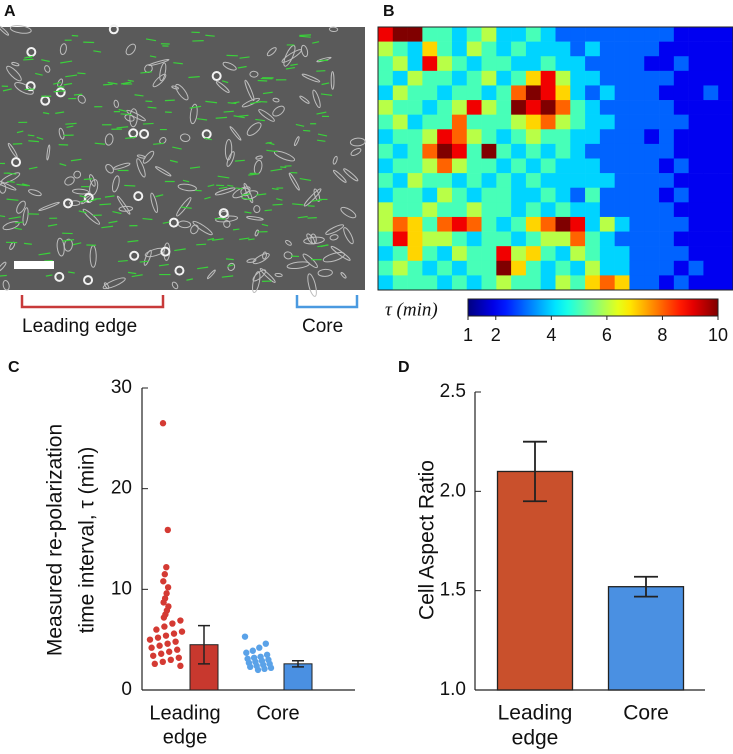 This screenshot has height=754, width=733. Describe the element at coordinates (34, 265) in the screenshot. I see `scale-bar` at that location.